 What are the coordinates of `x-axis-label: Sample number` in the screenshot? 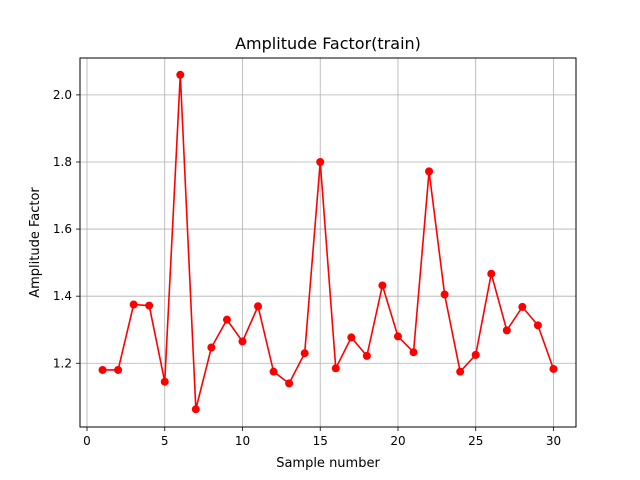 It's located at (328, 463).